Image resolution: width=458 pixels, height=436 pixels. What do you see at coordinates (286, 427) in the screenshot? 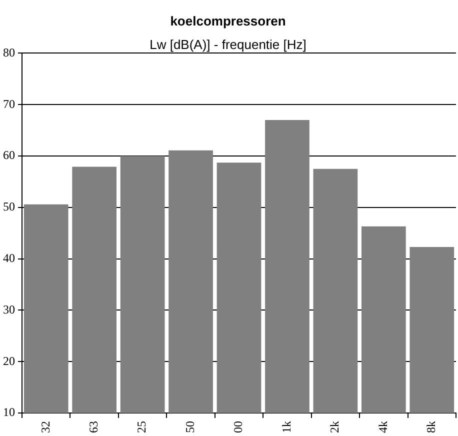
I see `x-tick-label: 1k` at bounding box center [286, 427].